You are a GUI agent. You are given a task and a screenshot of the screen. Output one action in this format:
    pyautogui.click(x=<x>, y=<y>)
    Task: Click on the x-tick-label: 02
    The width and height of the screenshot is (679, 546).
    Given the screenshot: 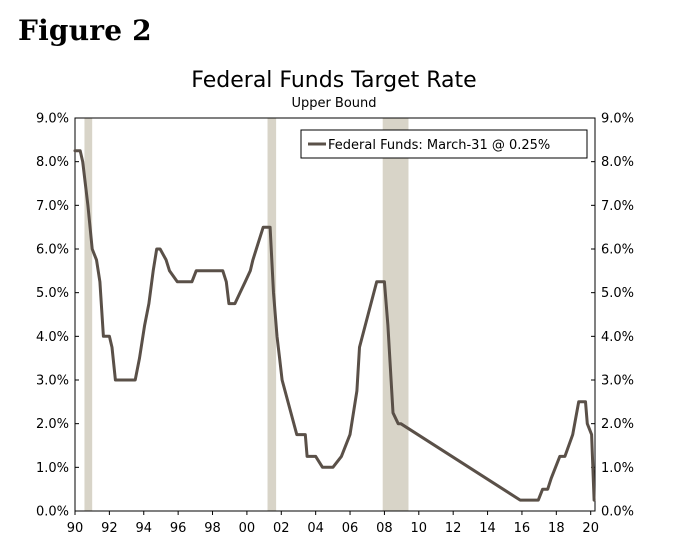 What is the action you would take?
    pyautogui.click(x=281, y=528)
    